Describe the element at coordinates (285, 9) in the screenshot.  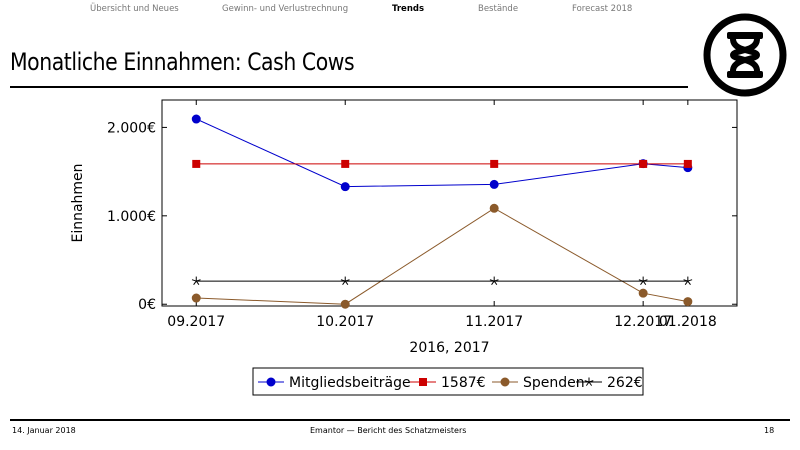
I see `nav-item-profit-loss: Gewinn- und Verlustrechnung` at that location.